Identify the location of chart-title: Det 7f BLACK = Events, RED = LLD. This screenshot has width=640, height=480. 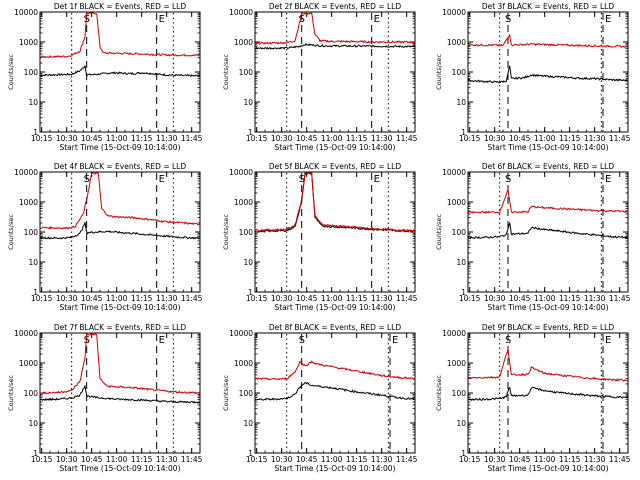
(120, 327).